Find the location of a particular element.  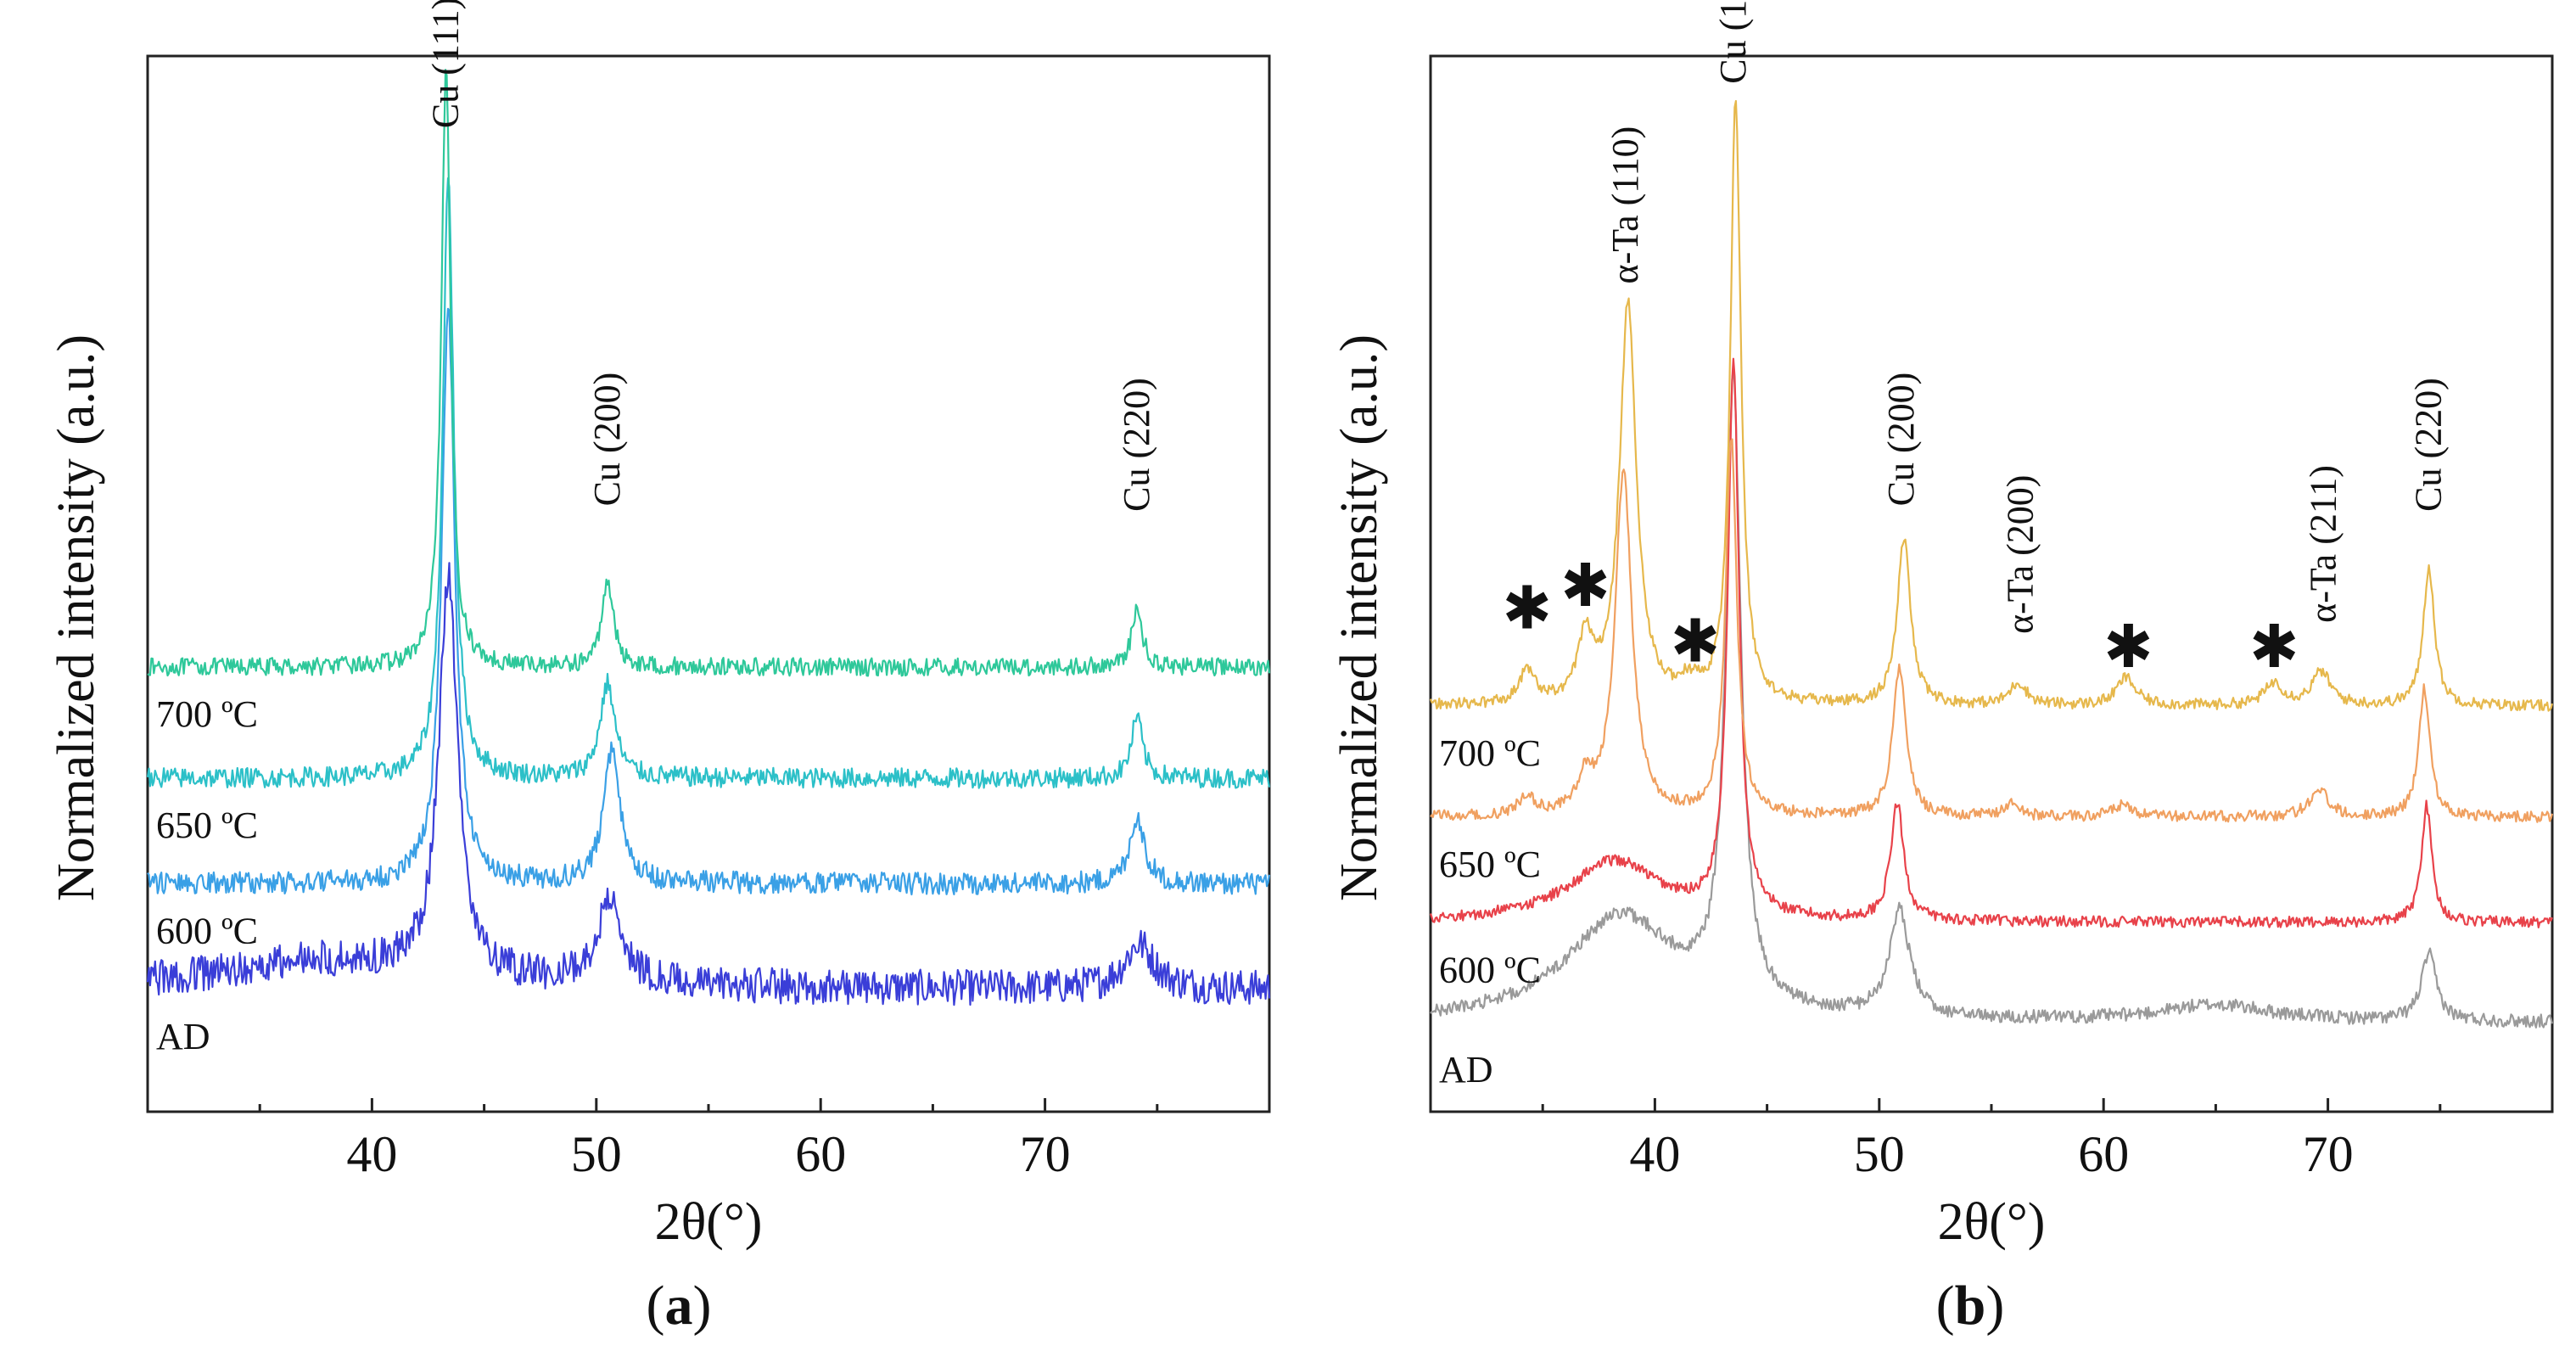

peak-annotation: α-Ta (211) is located at coordinates (2323, 544).